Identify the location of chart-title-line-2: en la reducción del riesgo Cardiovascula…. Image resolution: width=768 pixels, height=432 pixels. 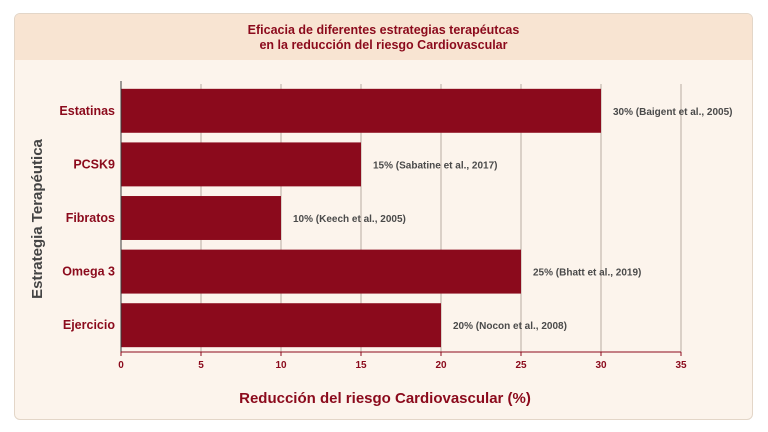
(383, 45).